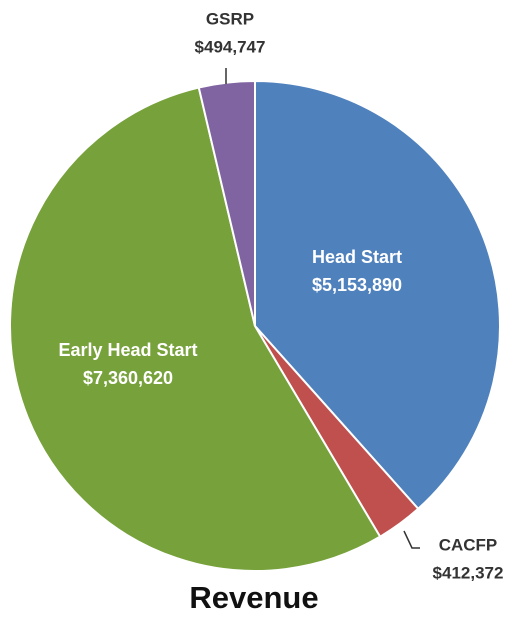 The image size is (516, 619). I want to click on slice-value: $7,360,620, so click(128, 378).